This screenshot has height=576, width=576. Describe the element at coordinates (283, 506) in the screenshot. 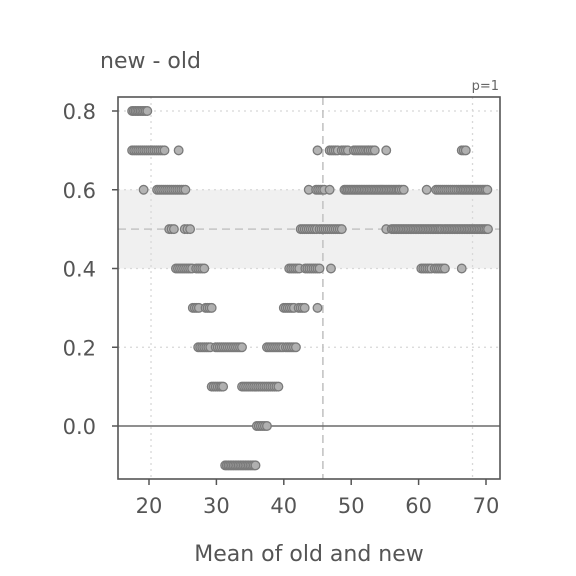

I see `x-tick-label: 40` at that location.